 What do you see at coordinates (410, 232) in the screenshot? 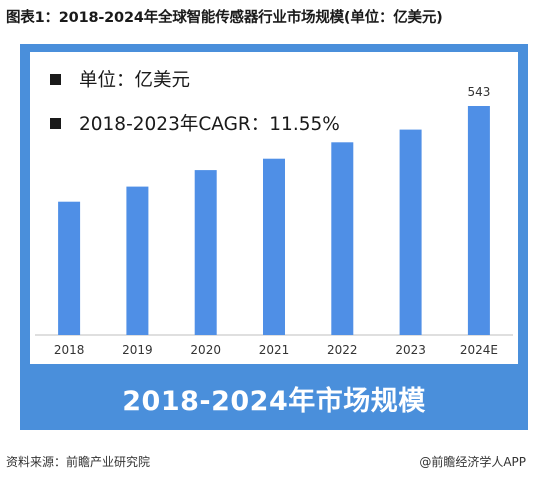
I see `bar-2023` at bounding box center [410, 232].